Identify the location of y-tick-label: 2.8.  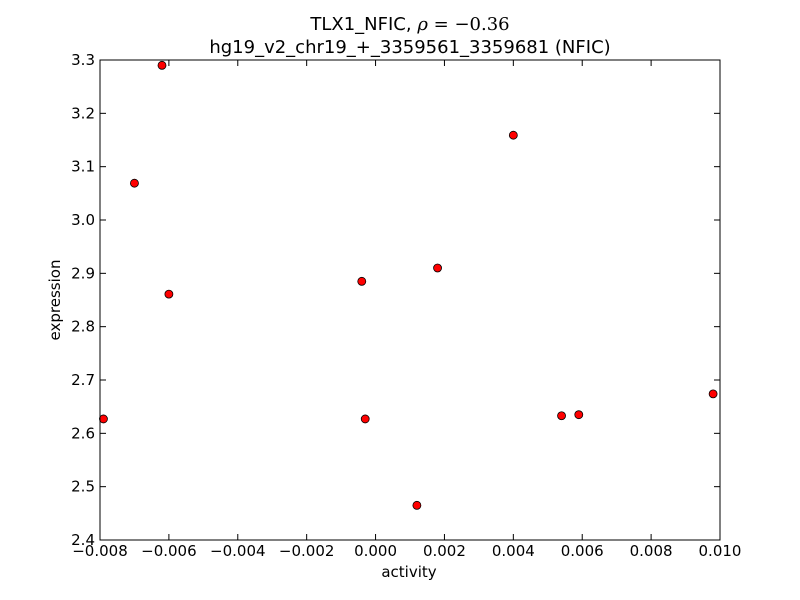
(83, 327).